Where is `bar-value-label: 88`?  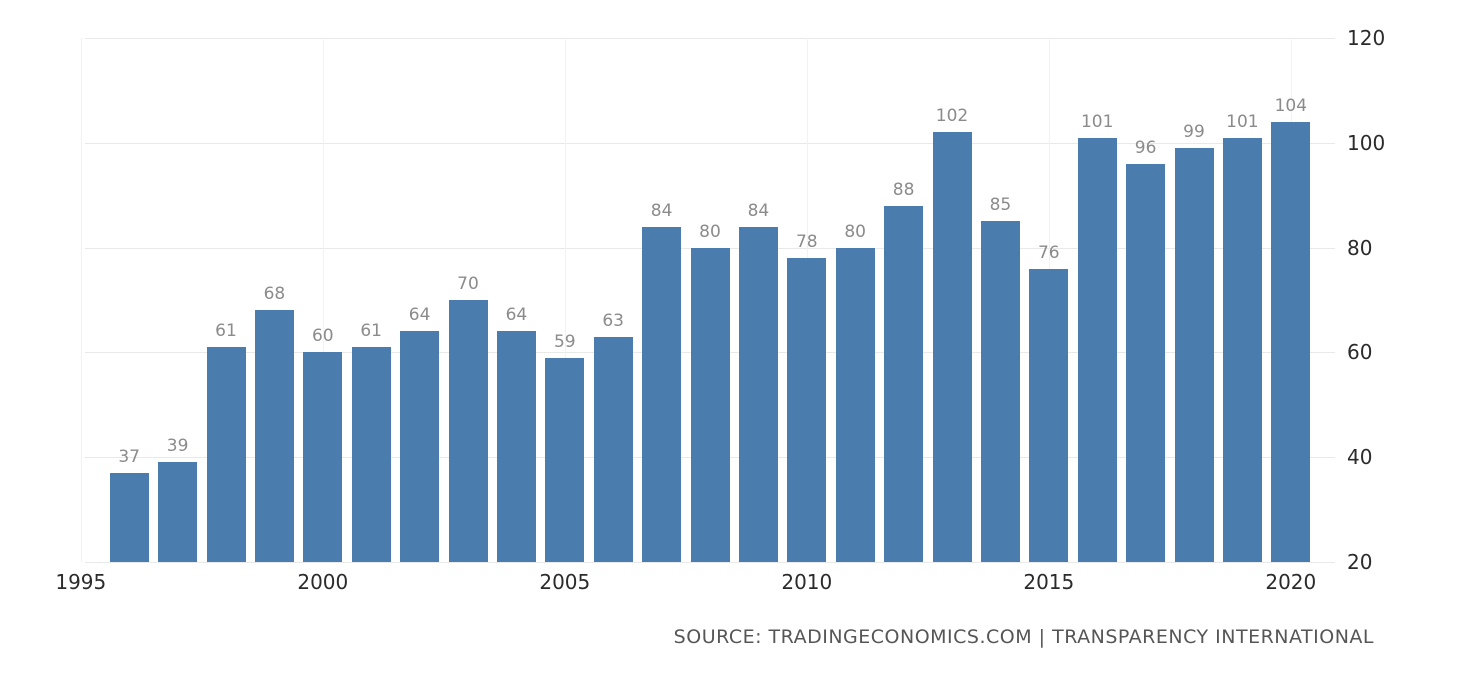 bar-value-label: 88 is located at coordinates (903, 189).